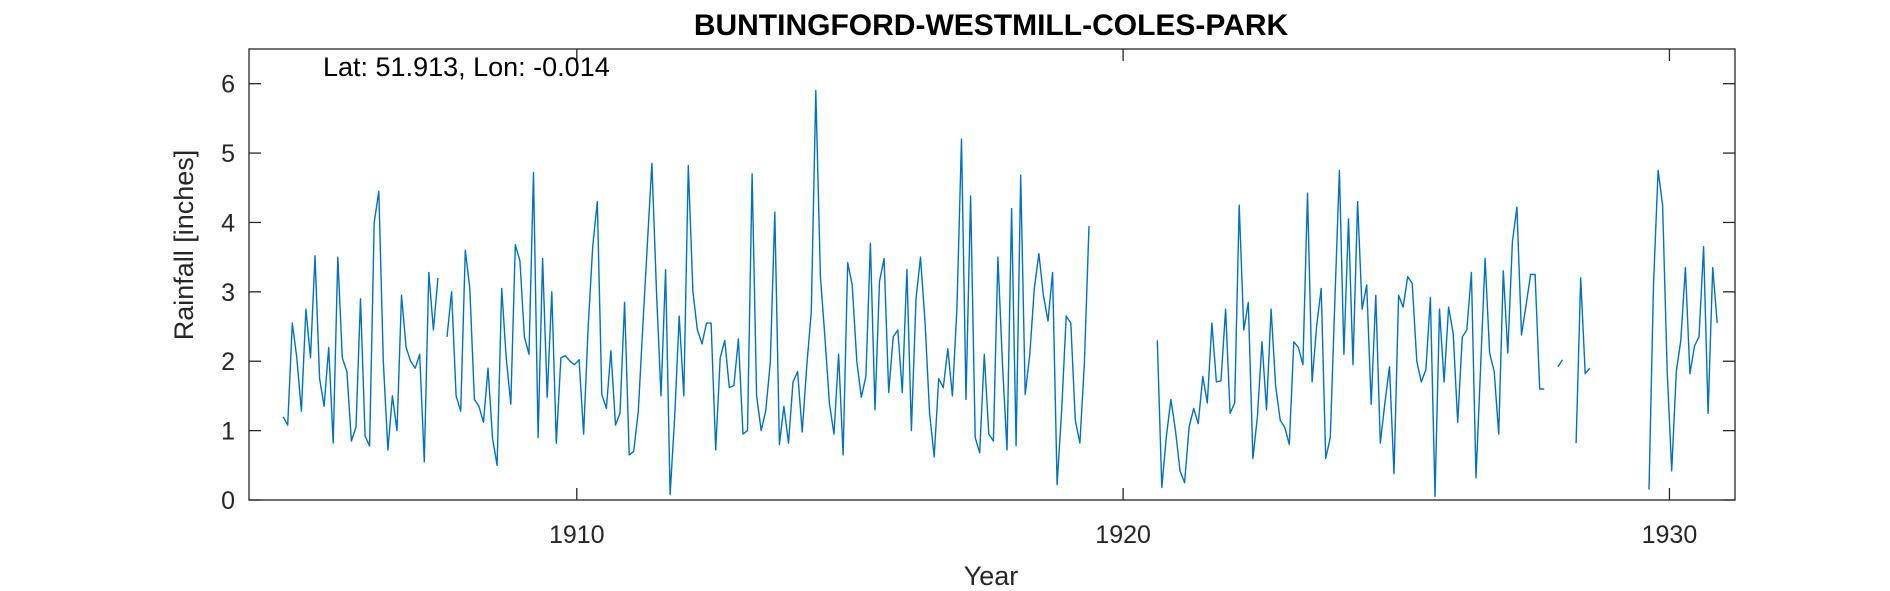  What do you see at coordinates (184, 245) in the screenshot?
I see `y-axis-label: Rainfall [inches]` at bounding box center [184, 245].